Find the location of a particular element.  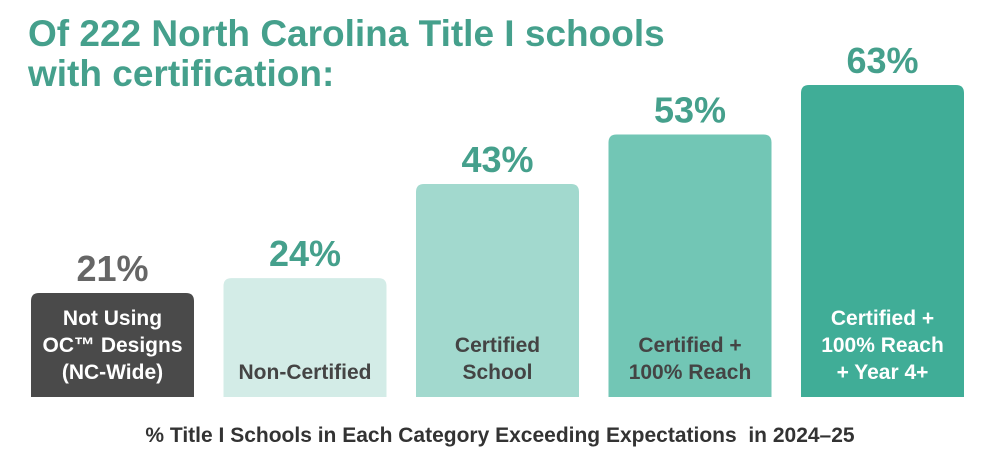

category-label-1-line-2: OC™ Designs is located at coordinates (112, 345).